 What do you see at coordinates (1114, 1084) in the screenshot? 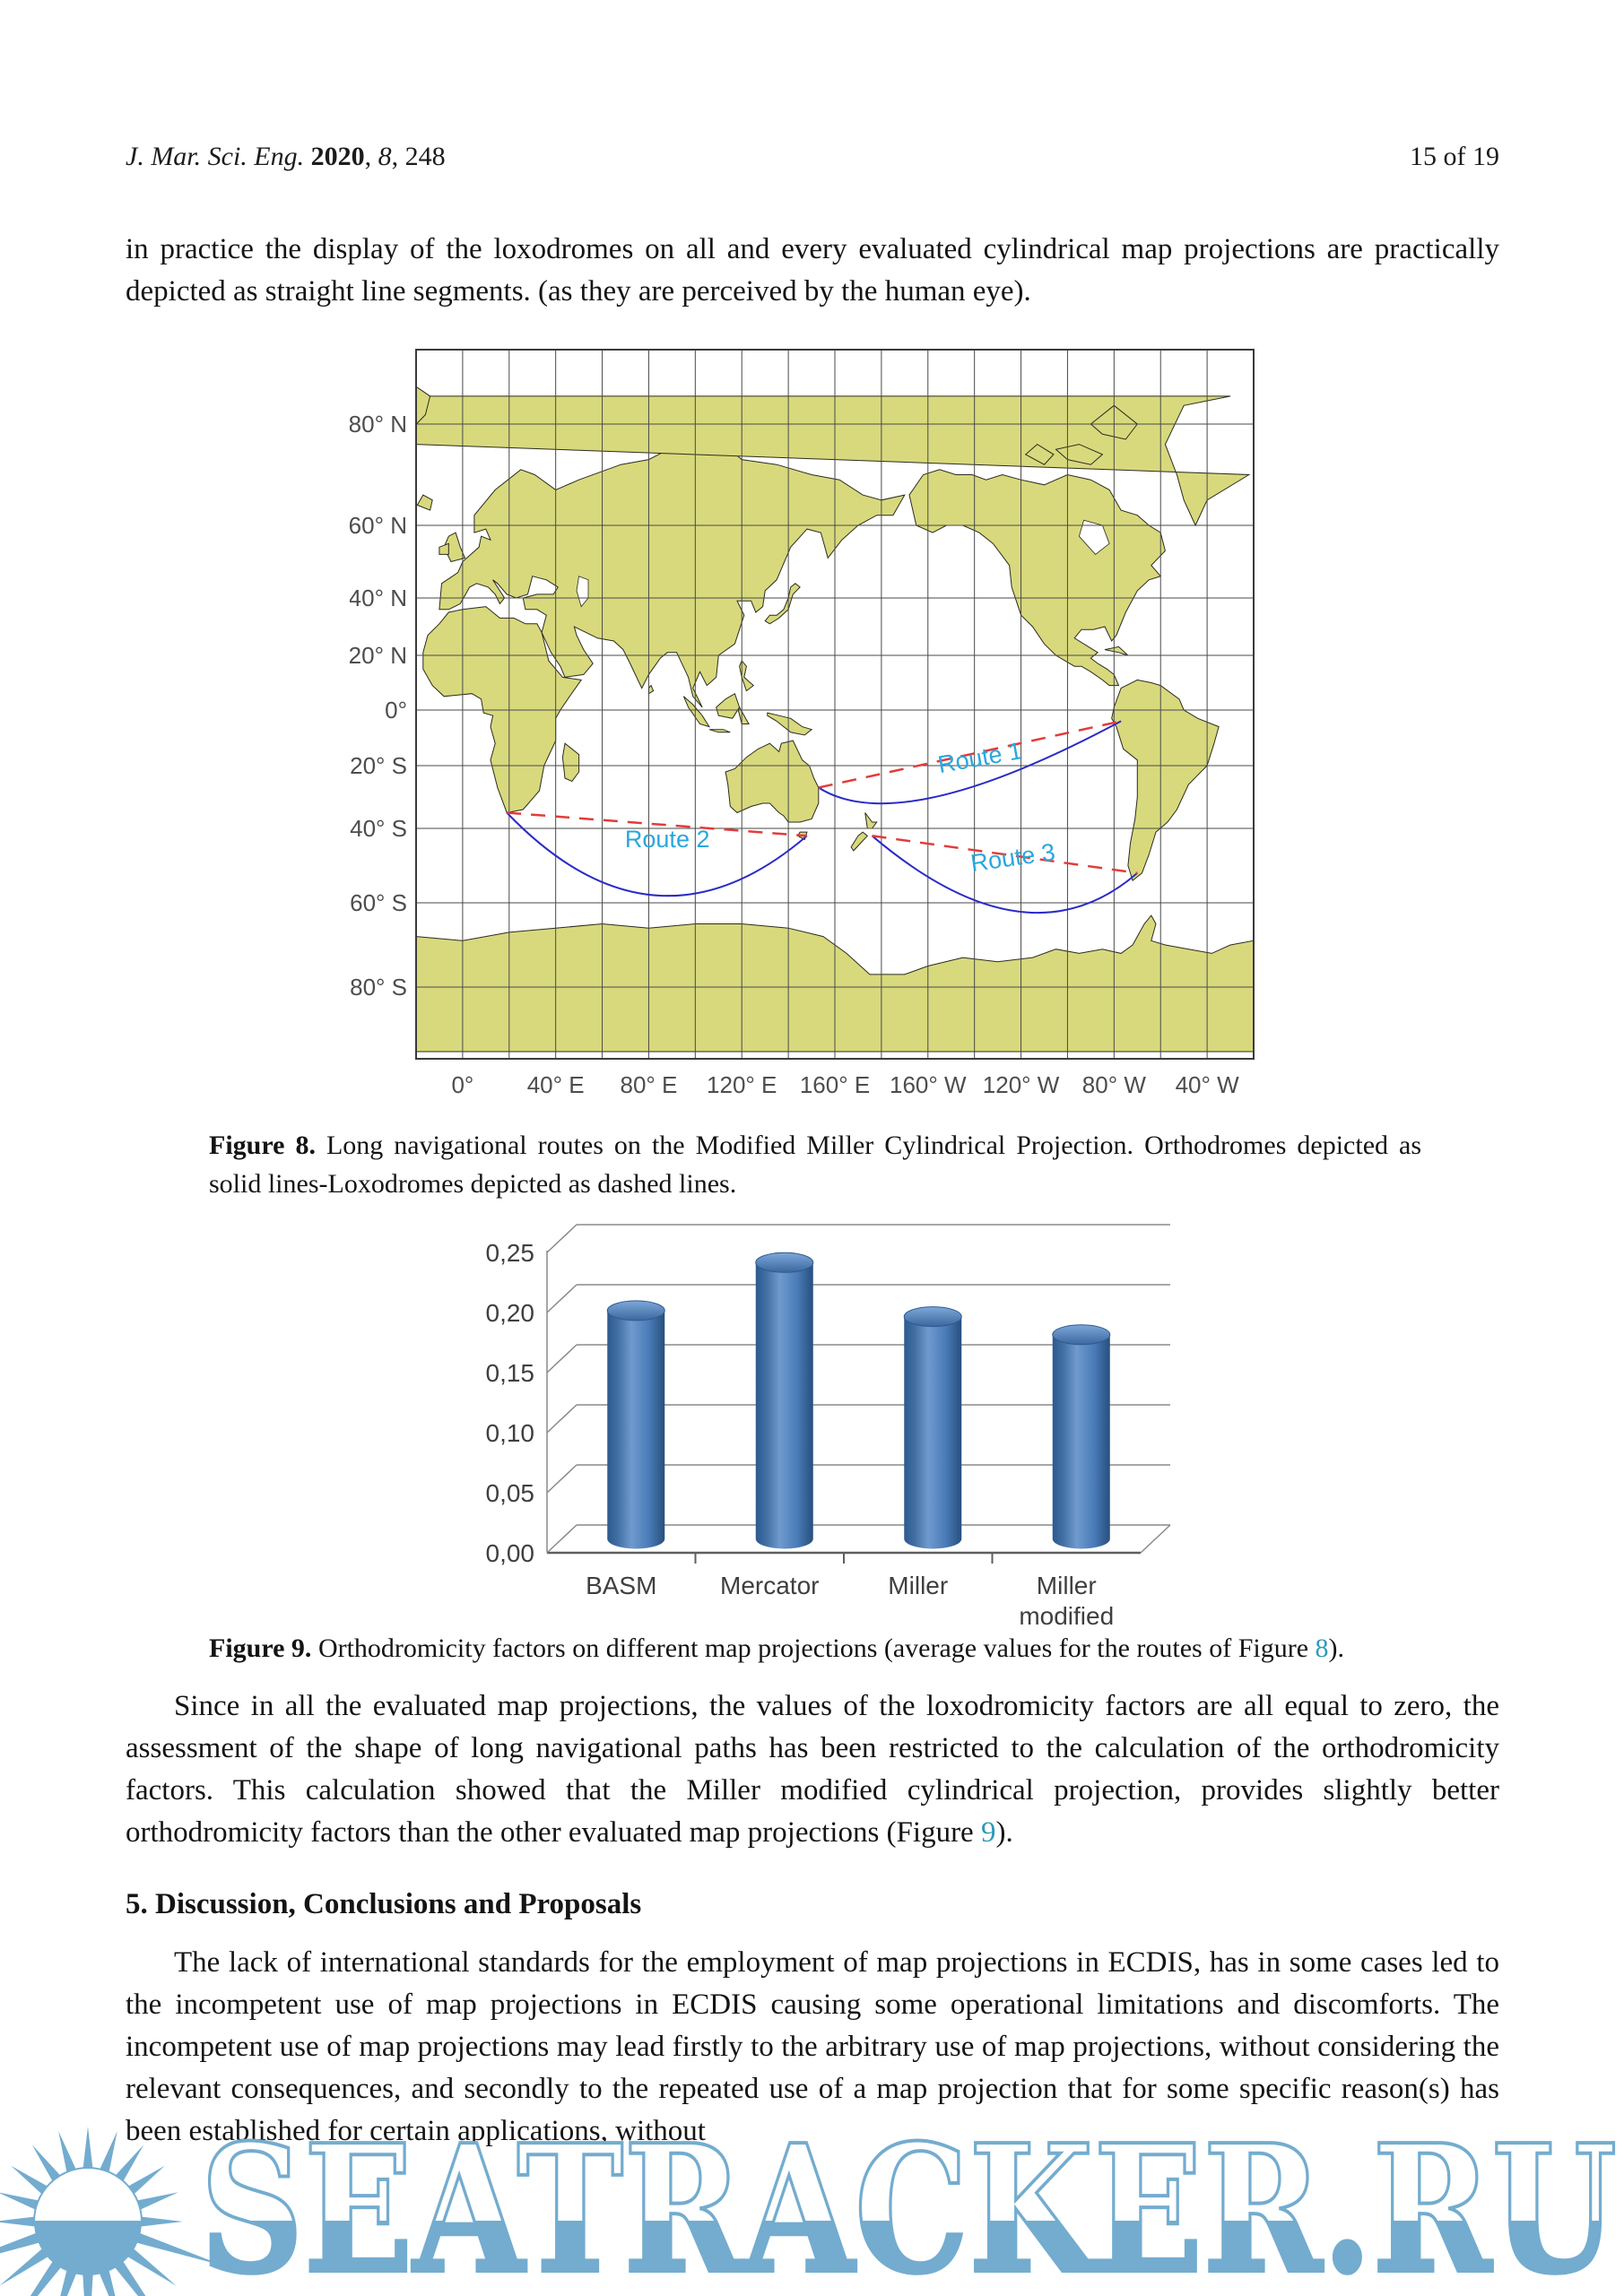
I see `lon-label: 80° W` at bounding box center [1114, 1084].